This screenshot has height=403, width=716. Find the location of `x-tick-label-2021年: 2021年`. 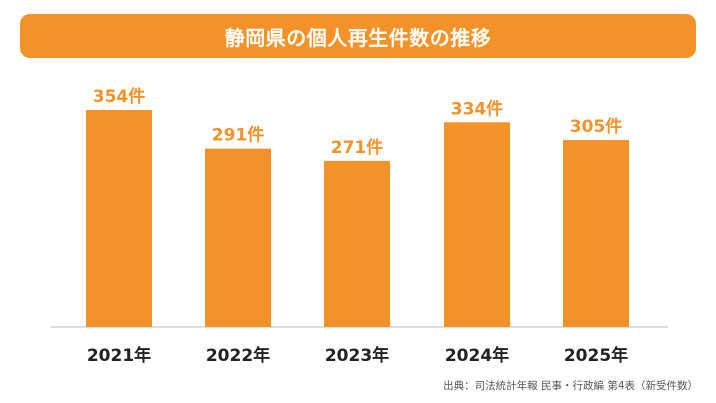

x-tick-label-2021年: 2021年 is located at coordinates (119, 355).